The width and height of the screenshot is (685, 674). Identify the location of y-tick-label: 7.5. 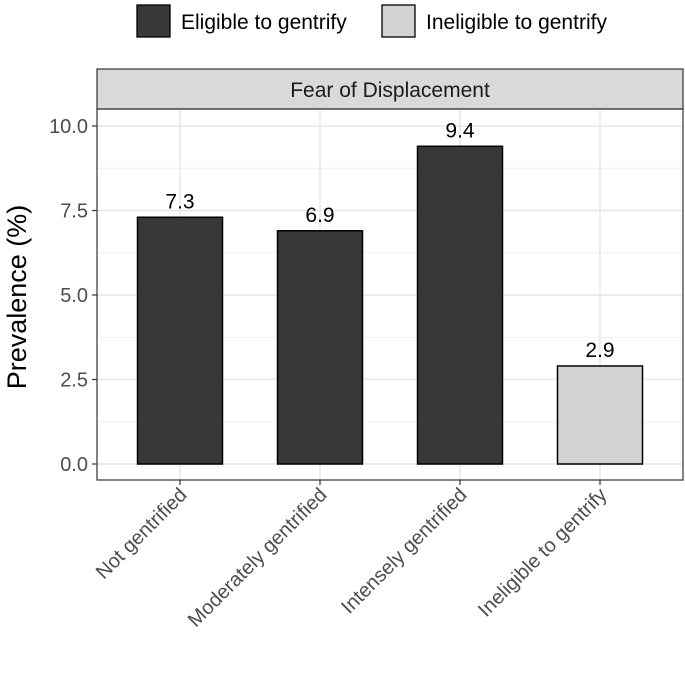
(74, 212).